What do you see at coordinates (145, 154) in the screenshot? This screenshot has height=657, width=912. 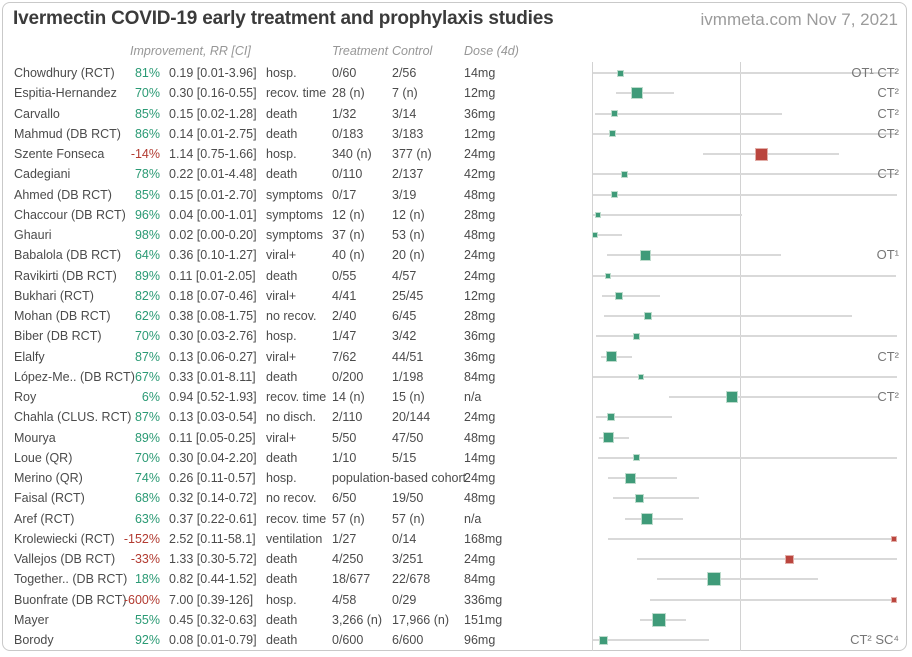 I see `improvement-pct: -14%` at bounding box center [145, 154].